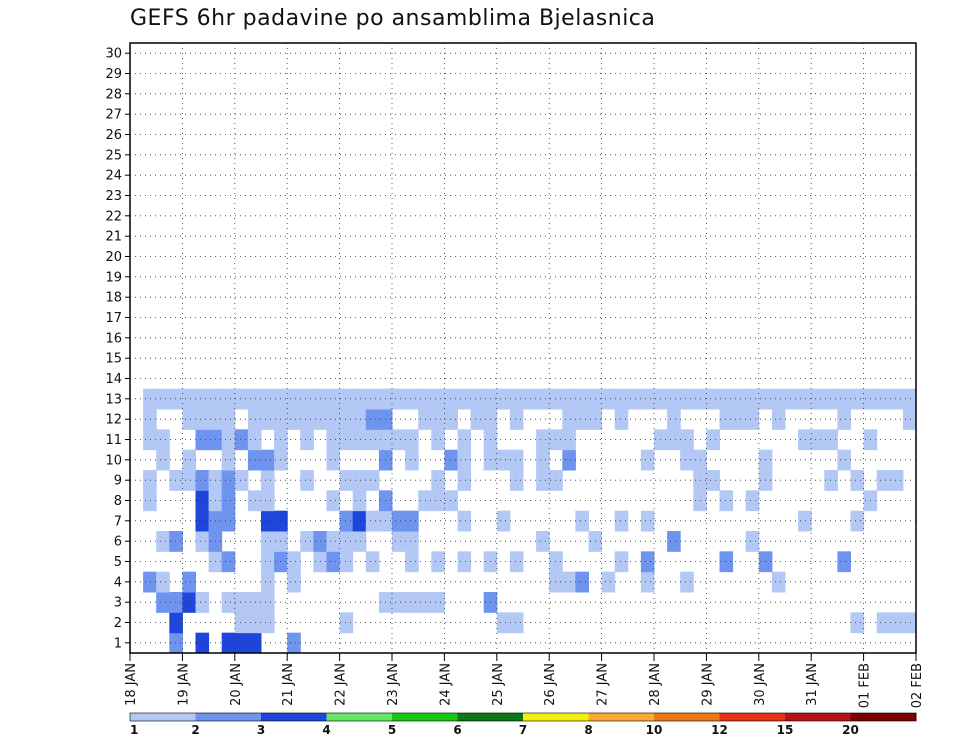 The height and width of the screenshot is (742, 960). I want to click on y-tick-label: 21, so click(113, 237).